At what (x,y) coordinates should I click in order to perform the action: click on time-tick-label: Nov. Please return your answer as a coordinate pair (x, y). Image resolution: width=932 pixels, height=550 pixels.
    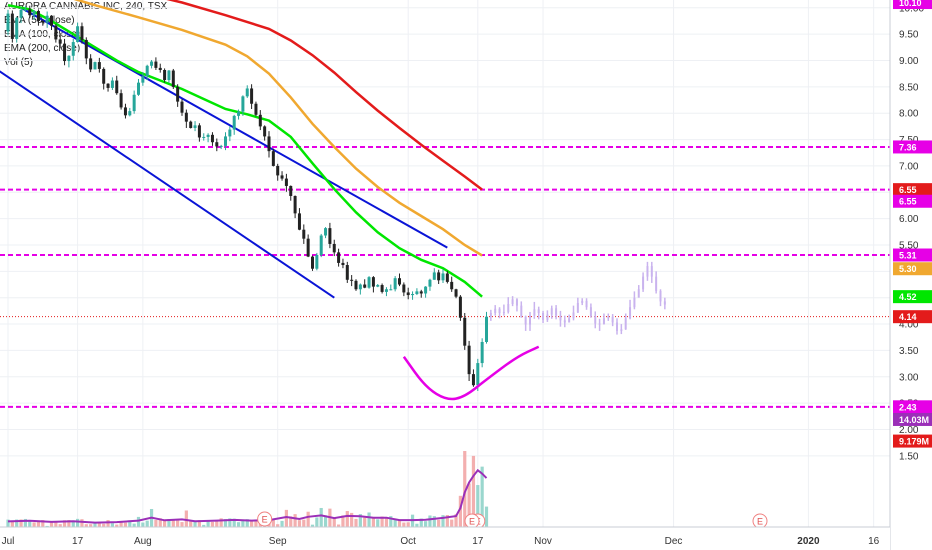
    Looking at the image, I should click on (543, 541).